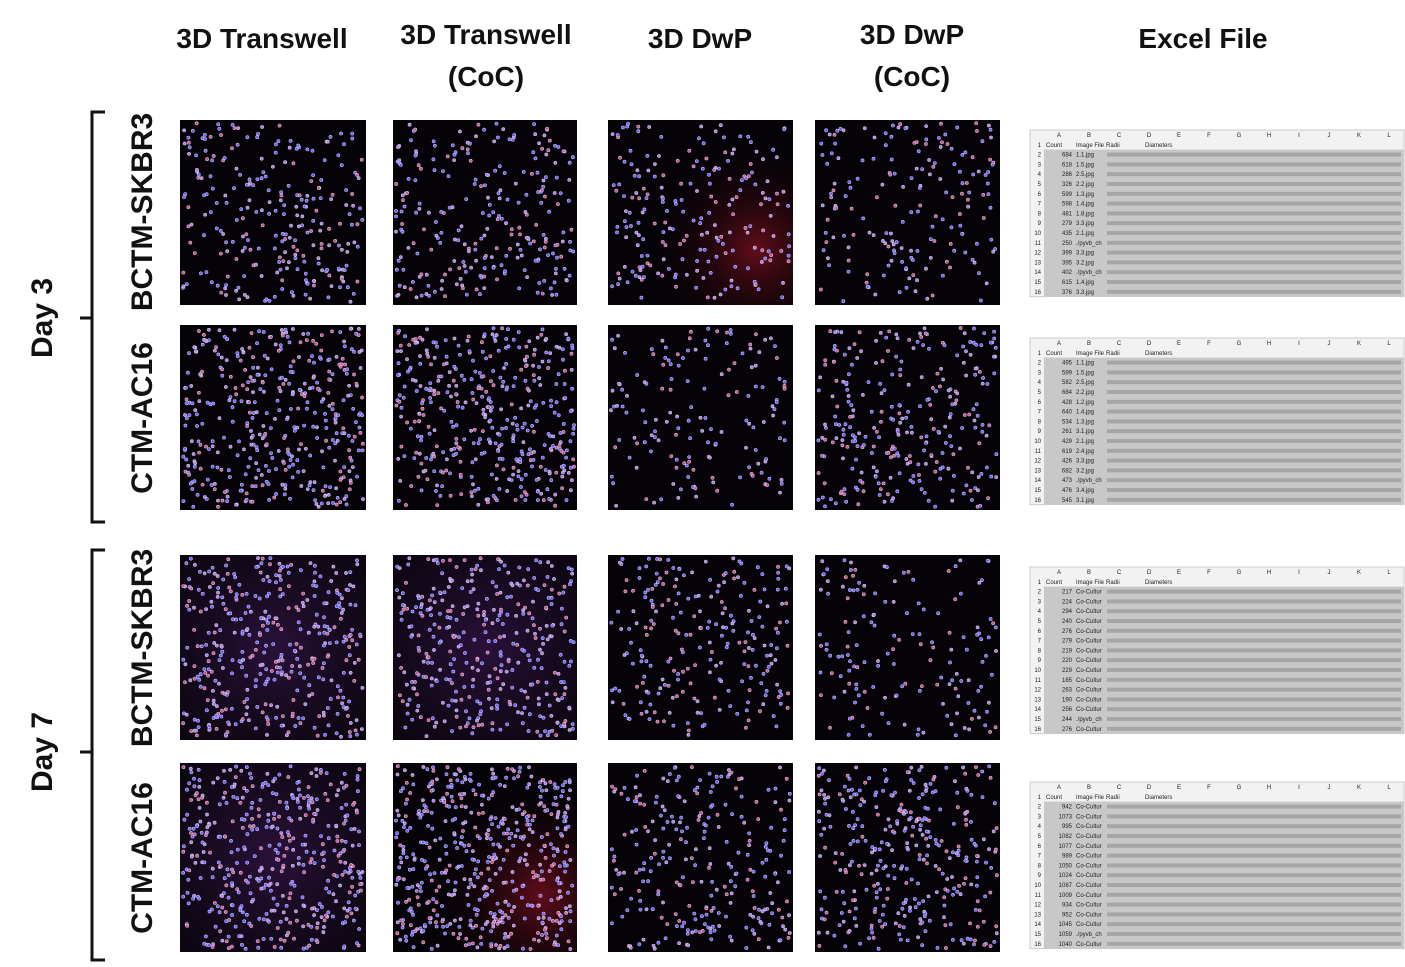 This screenshot has height=967, width=1405. What do you see at coordinates (1299, 136) in the screenshot?
I see `sheet-column-letter: I` at bounding box center [1299, 136].